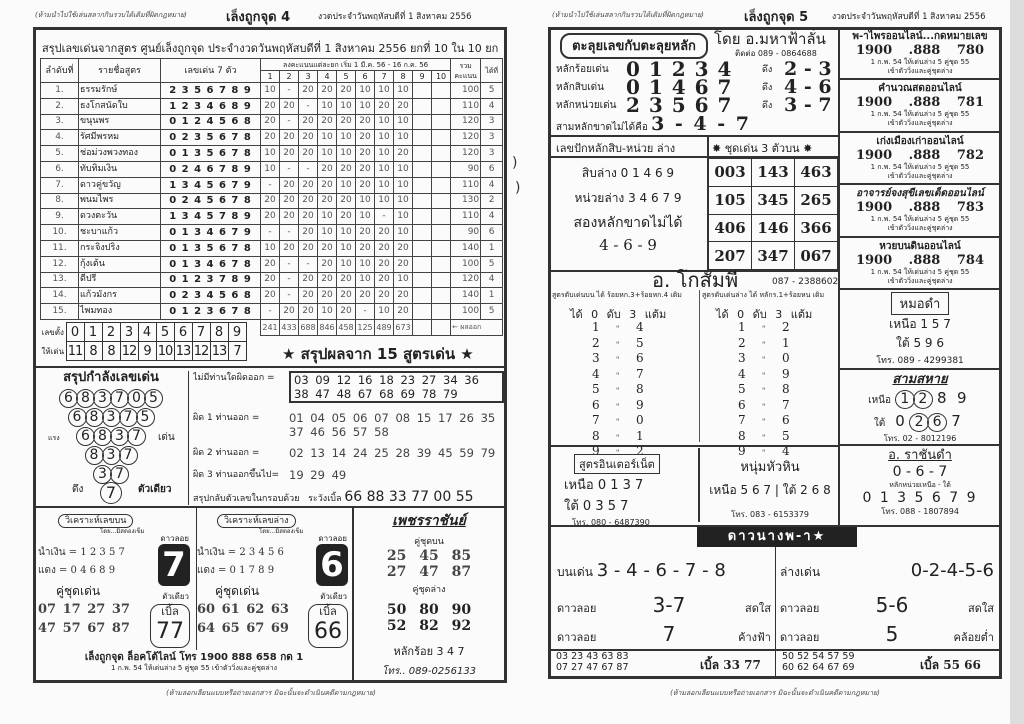 This screenshot has width=1024, height=724. Describe the element at coordinates (210, 280) in the screenshot. I see `formula-digits: 0 1 2 3 7 8 9` at that location.